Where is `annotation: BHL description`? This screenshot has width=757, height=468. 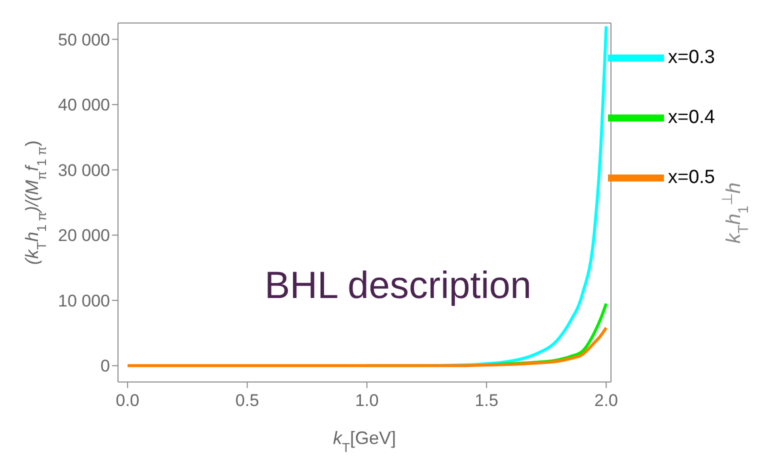 annotation: BHL description is located at coordinates (398, 286).